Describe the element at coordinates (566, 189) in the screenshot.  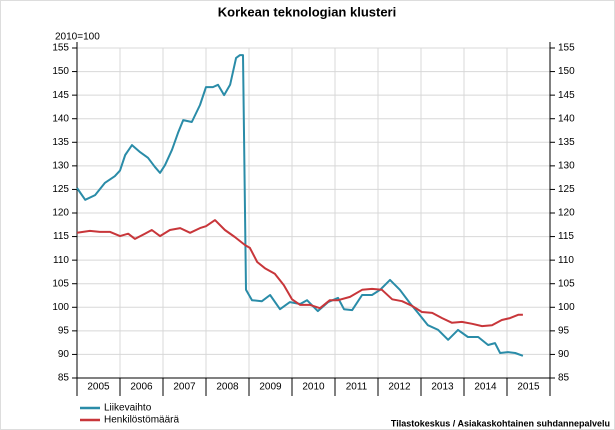
I see `y2-tick-label: 125` at that location.